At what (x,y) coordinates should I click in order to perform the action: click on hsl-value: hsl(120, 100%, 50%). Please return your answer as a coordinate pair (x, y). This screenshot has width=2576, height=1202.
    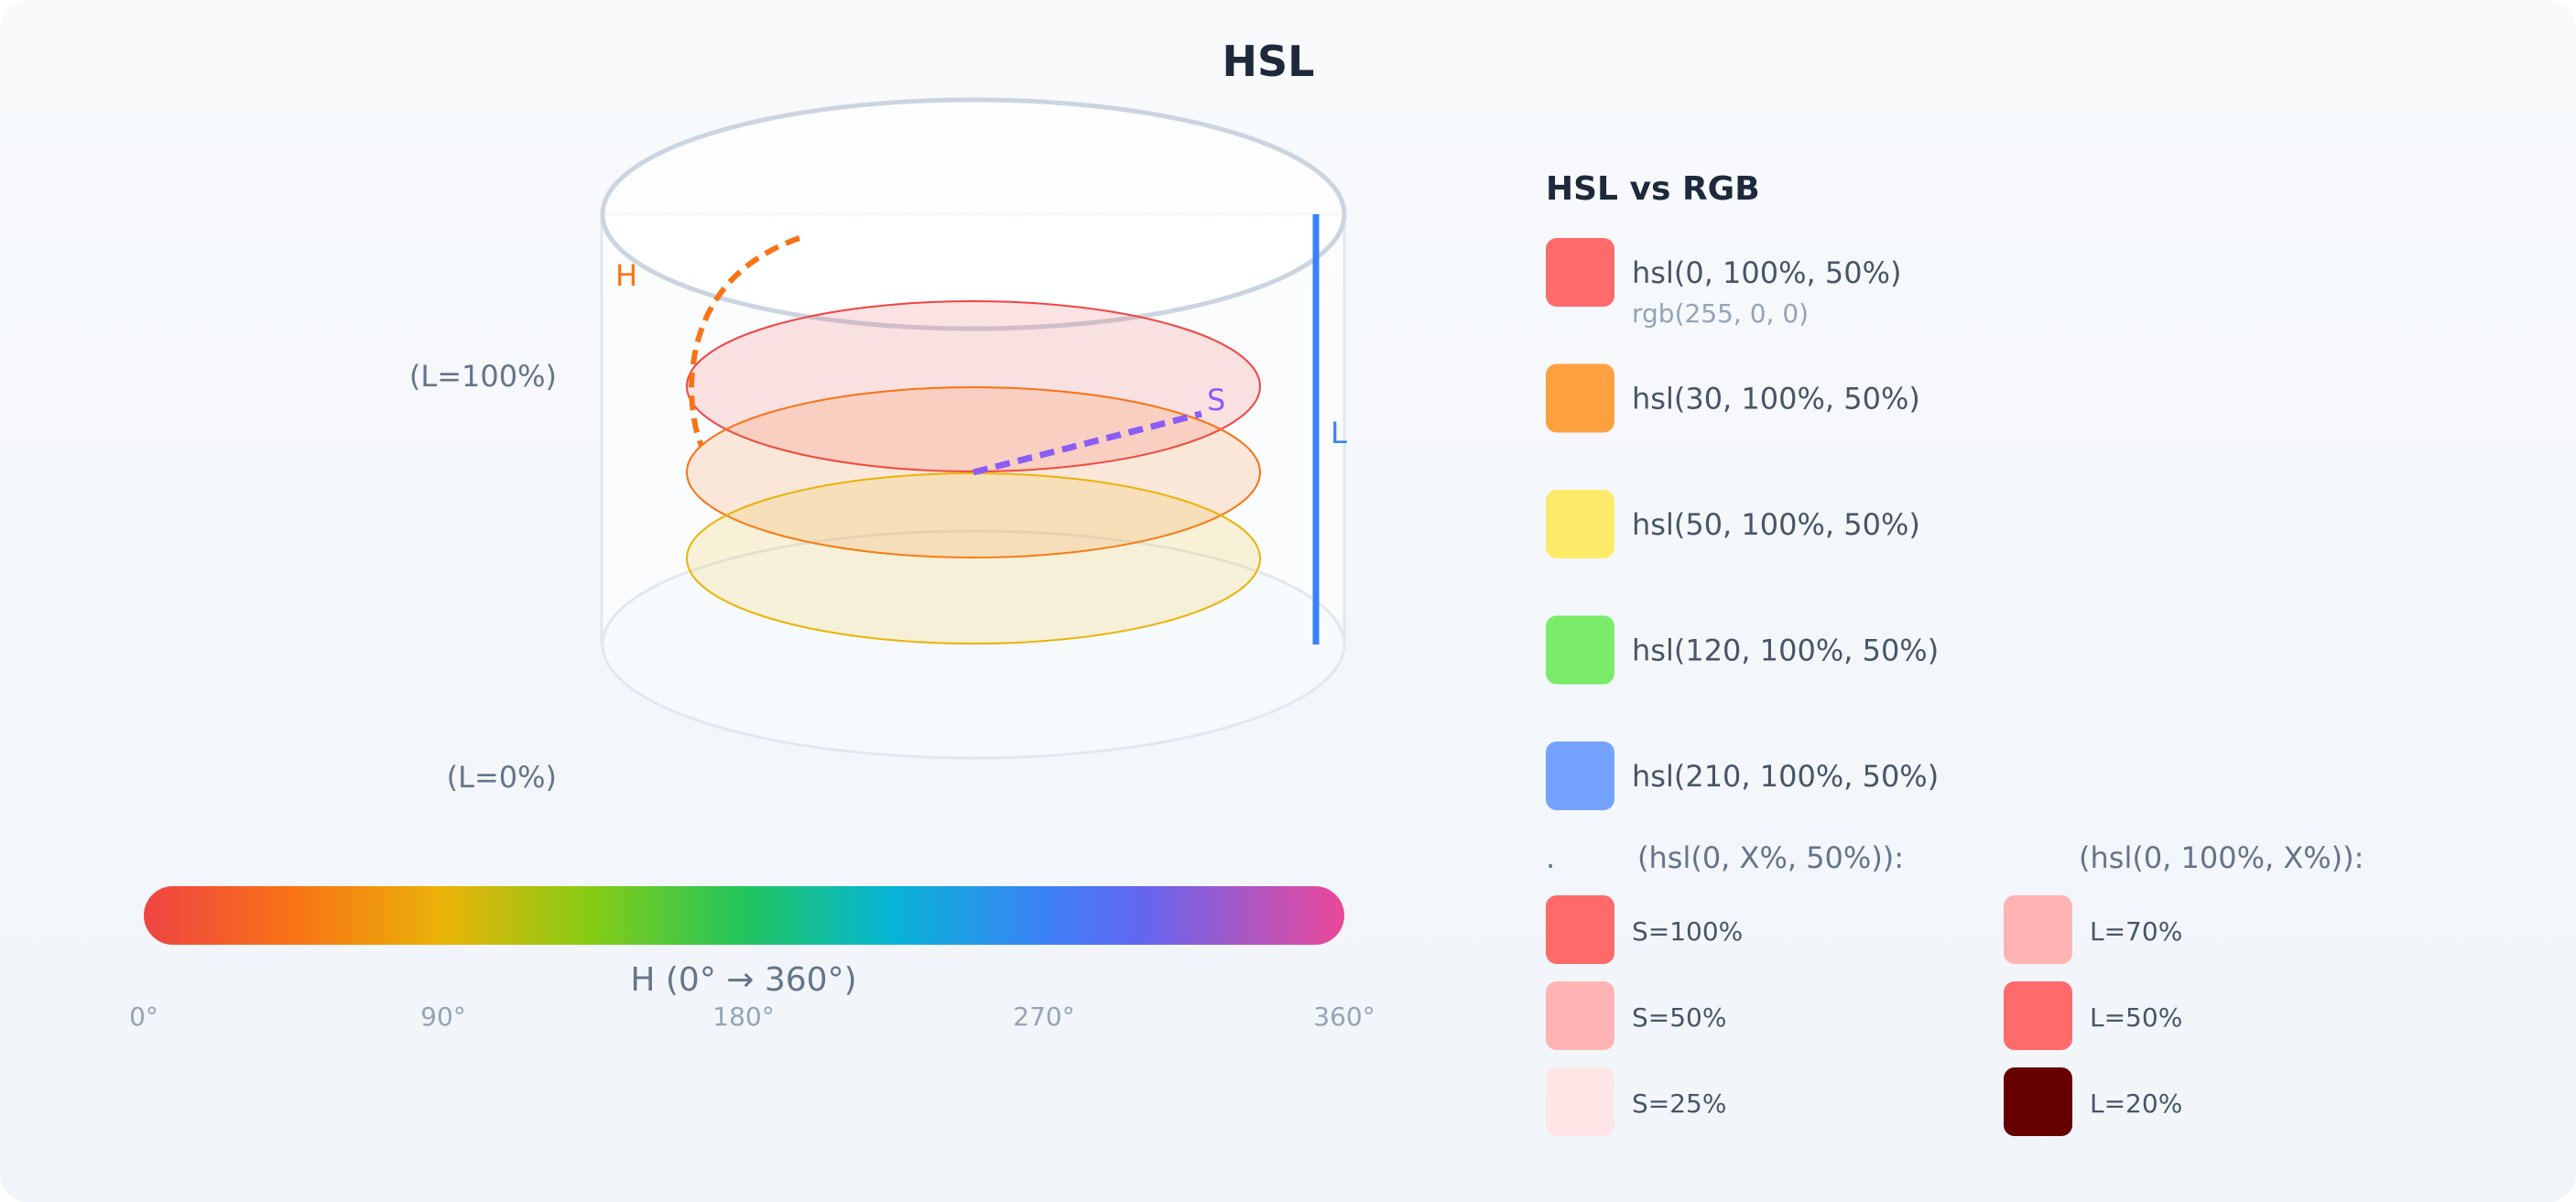
    Looking at the image, I should click on (1785, 650).